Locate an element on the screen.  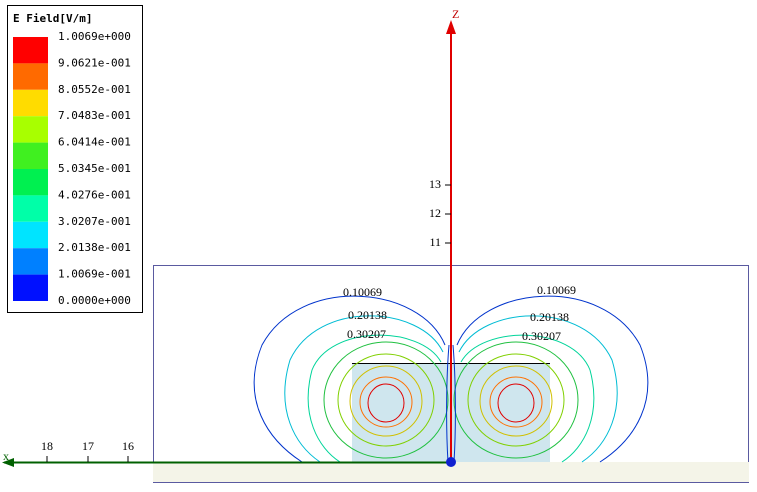
legend-label: 2.0138e-001 is located at coordinates (94, 247).